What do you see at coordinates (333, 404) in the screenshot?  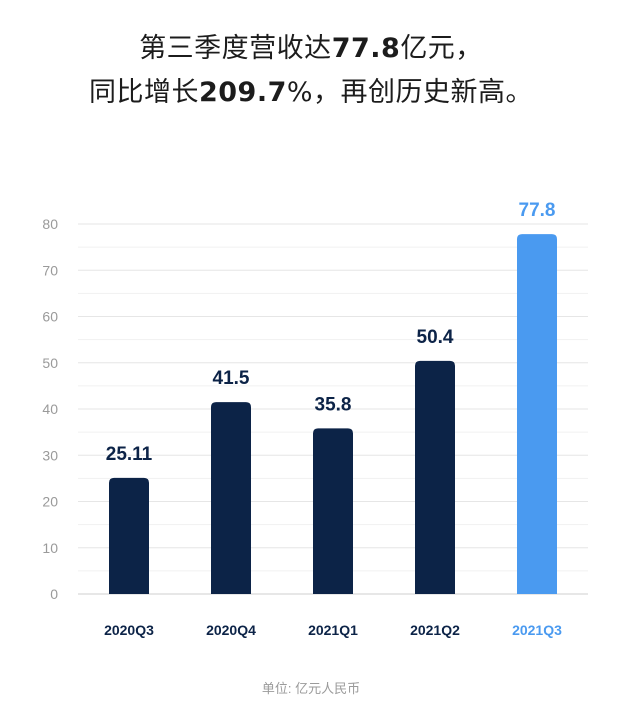 I see `bar-value-label: 35.8` at bounding box center [333, 404].